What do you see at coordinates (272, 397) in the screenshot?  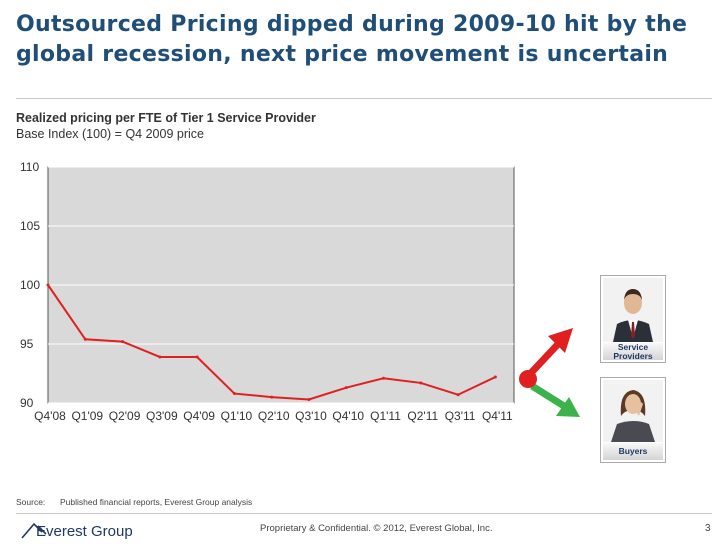 I see `data-point-Q2'10` at bounding box center [272, 397].